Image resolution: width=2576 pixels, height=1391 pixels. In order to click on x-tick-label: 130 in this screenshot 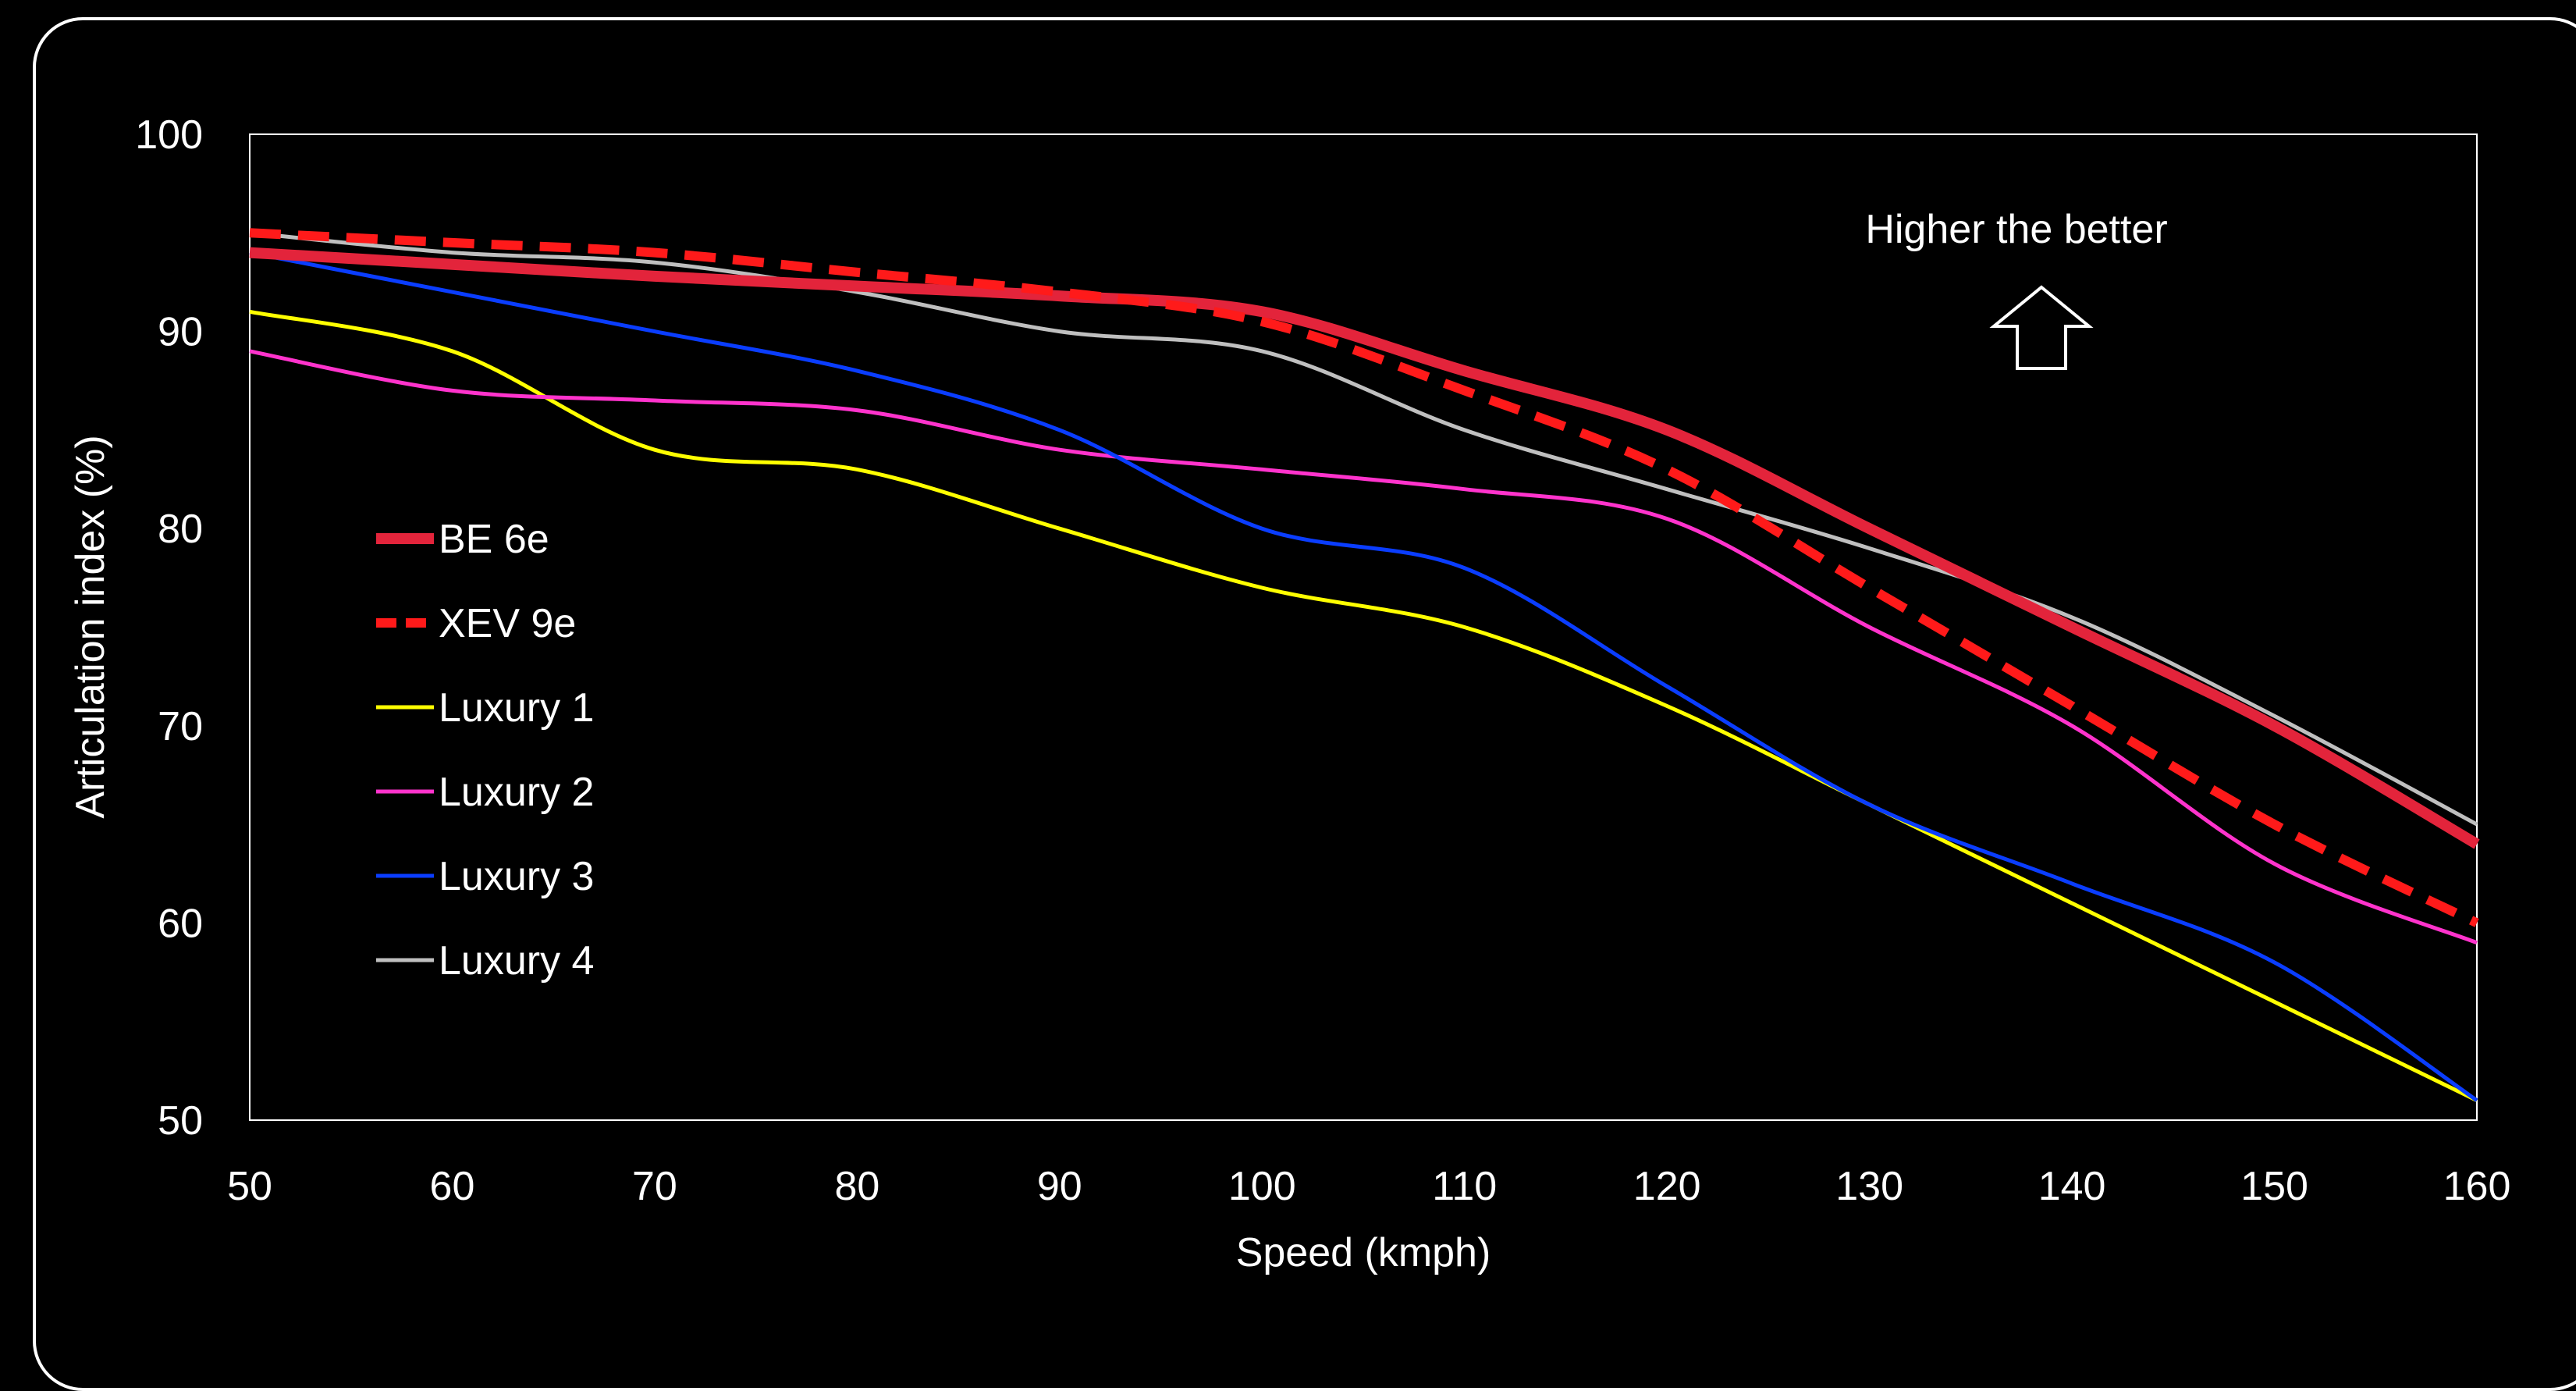, I will do `click(1869, 1186)`.